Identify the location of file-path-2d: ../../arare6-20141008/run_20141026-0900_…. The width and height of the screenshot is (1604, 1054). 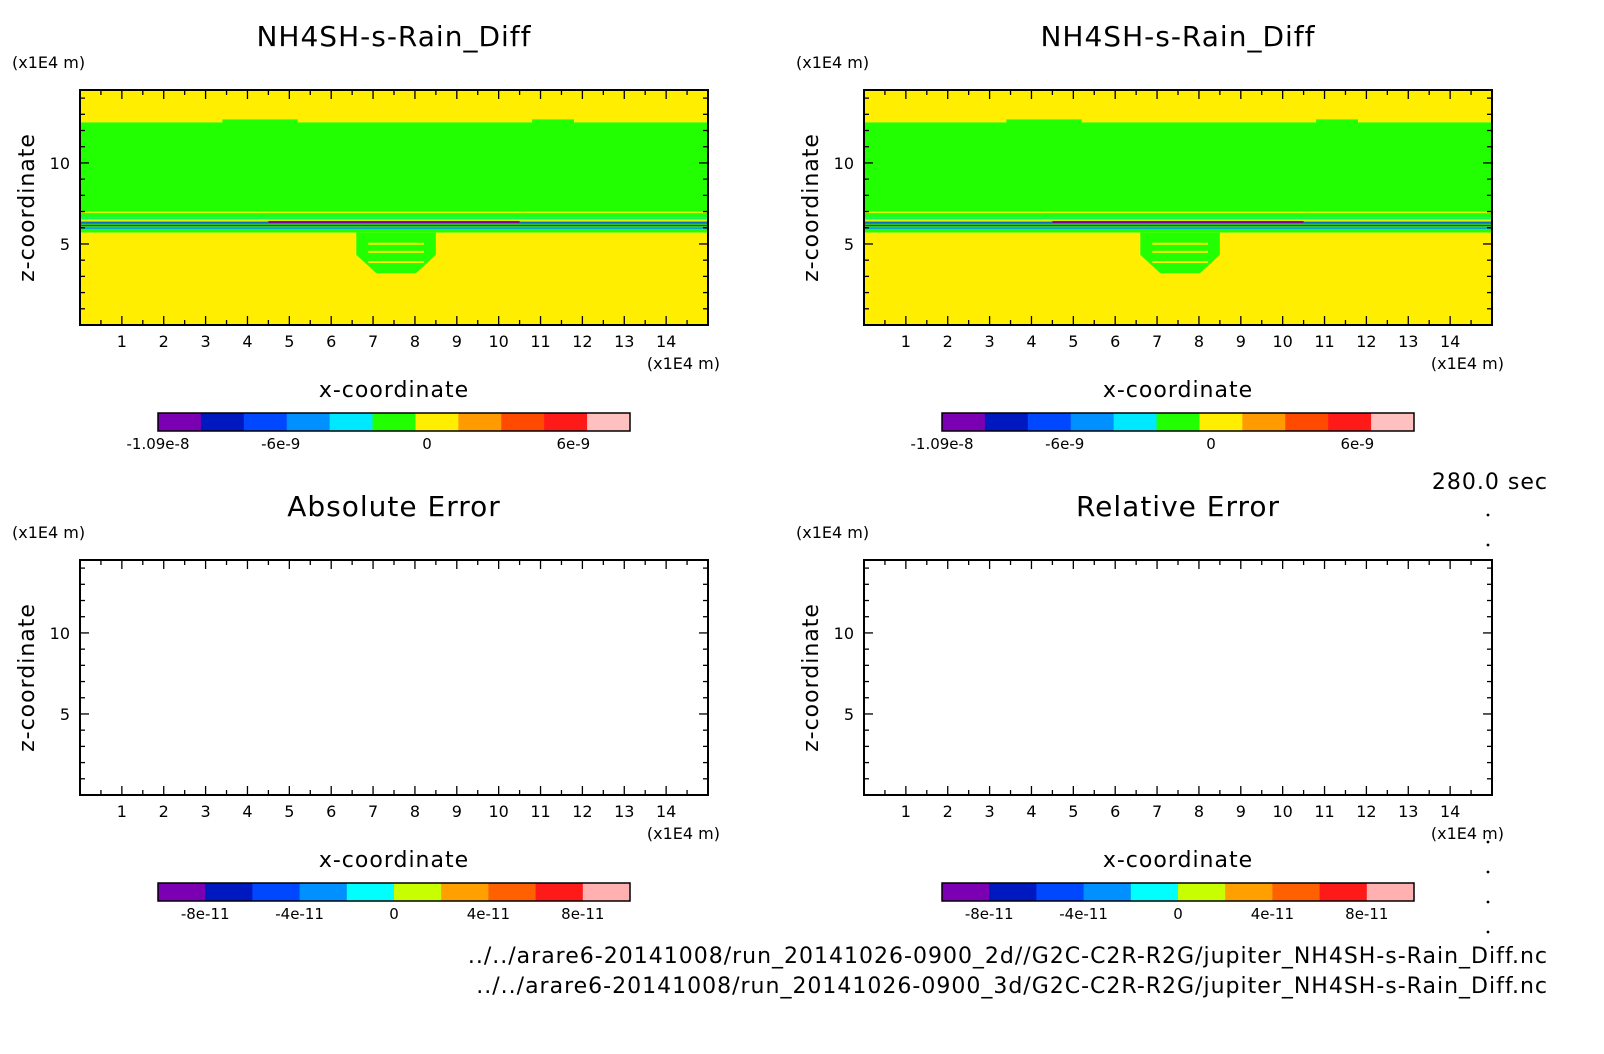
(1007, 956).